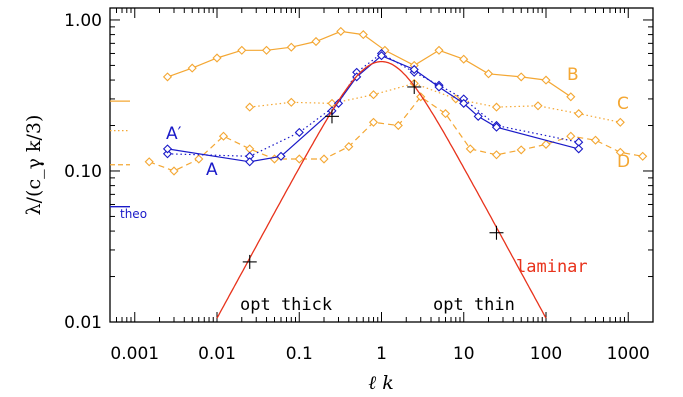 This screenshot has height=397, width=683. I want to click on series-line-c, so click(435, 102).